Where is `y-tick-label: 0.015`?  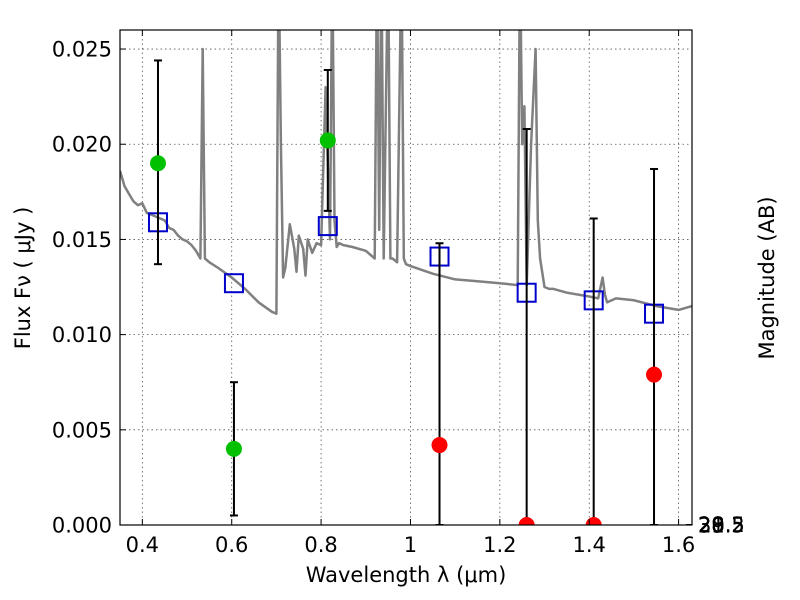
y-tick-label: 0.015 is located at coordinates (82, 240).